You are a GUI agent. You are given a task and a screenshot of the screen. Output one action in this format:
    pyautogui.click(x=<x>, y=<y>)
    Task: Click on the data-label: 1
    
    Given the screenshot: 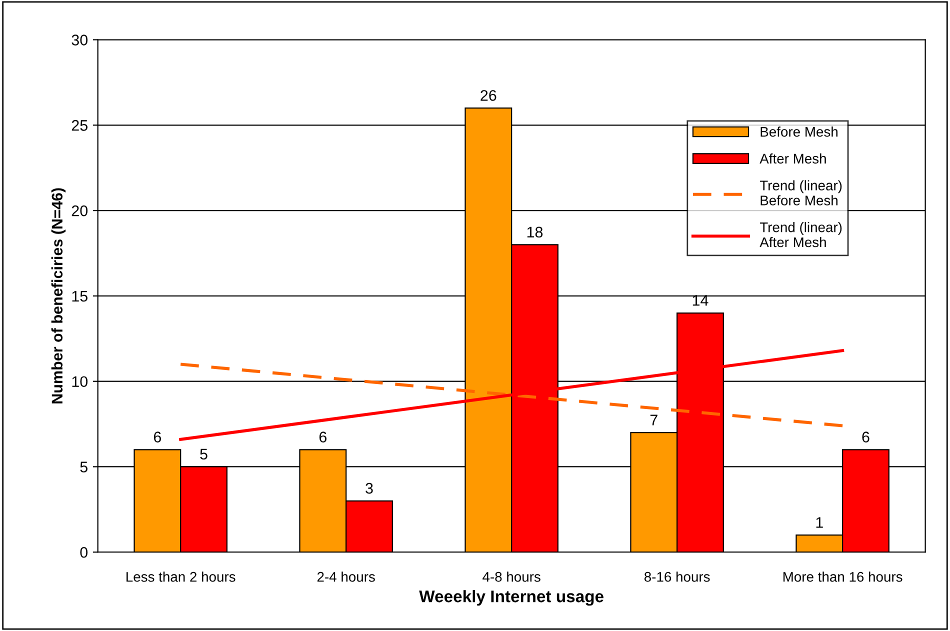 What is the action you would take?
    pyautogui.click(x=819, y=522)
    